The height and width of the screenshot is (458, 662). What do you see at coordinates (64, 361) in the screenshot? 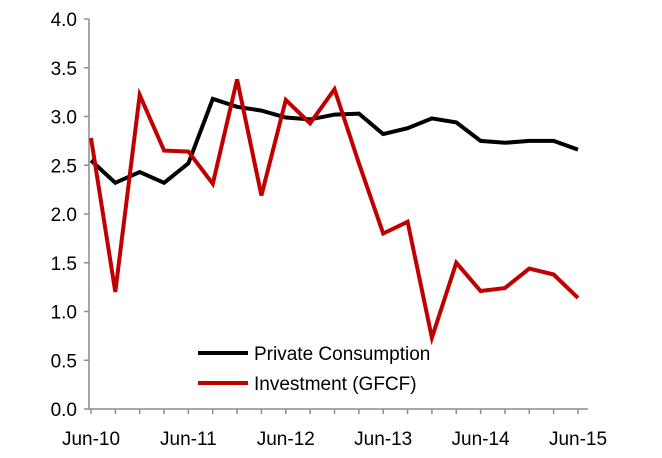
I see `y-tick-label: 0.5` at bounding box center [64, 361].